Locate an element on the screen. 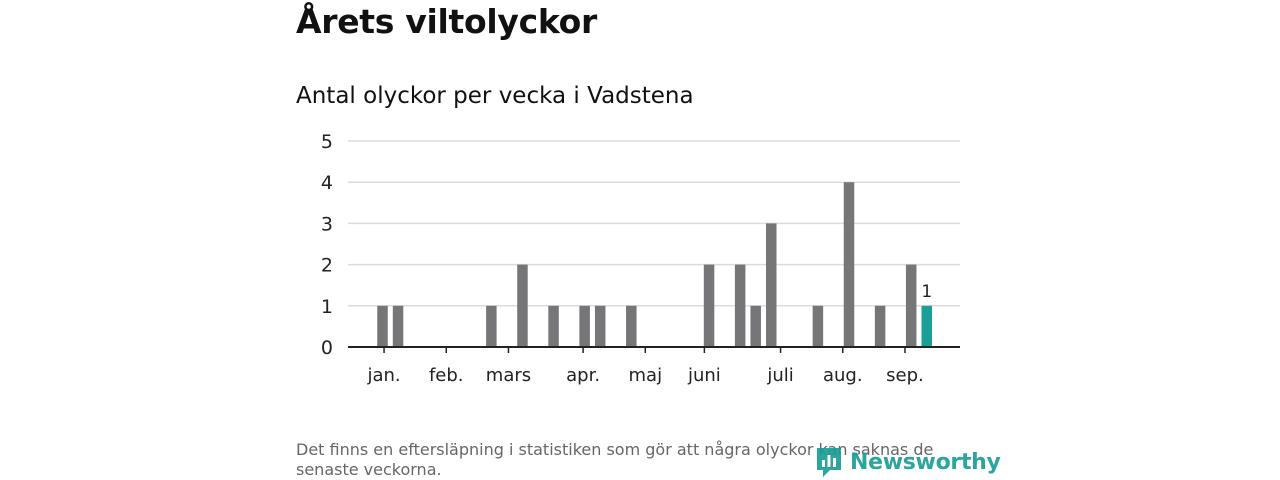 Image resolution: width=1280 pixels, height=480 pixels. y-tick-label: 3 is located at coordinates (327, 224).